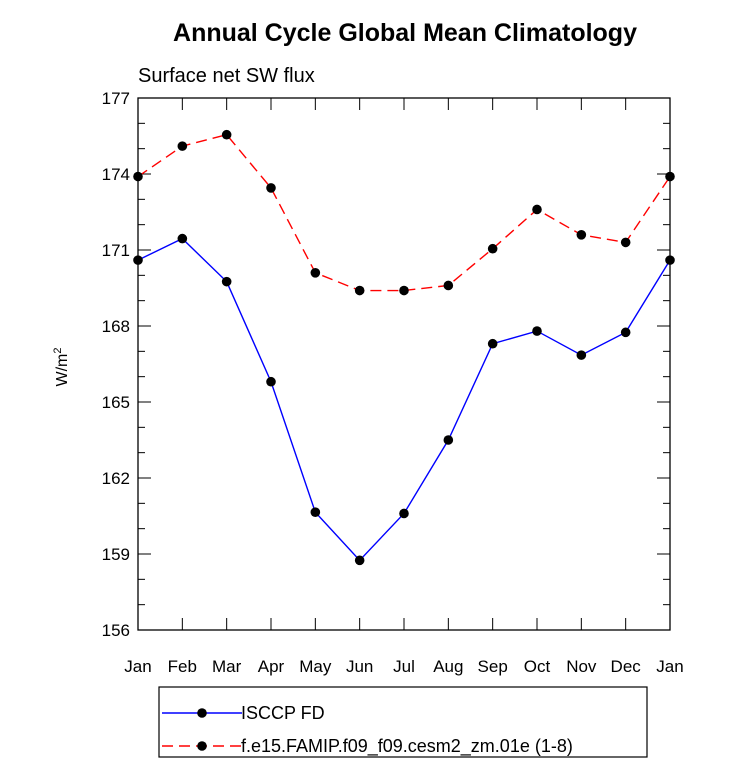  Describe the element at coordinates (405, 33) in the screenshot. I see `chart-title: Annual Cycle Global Mean Climatology` at that location.